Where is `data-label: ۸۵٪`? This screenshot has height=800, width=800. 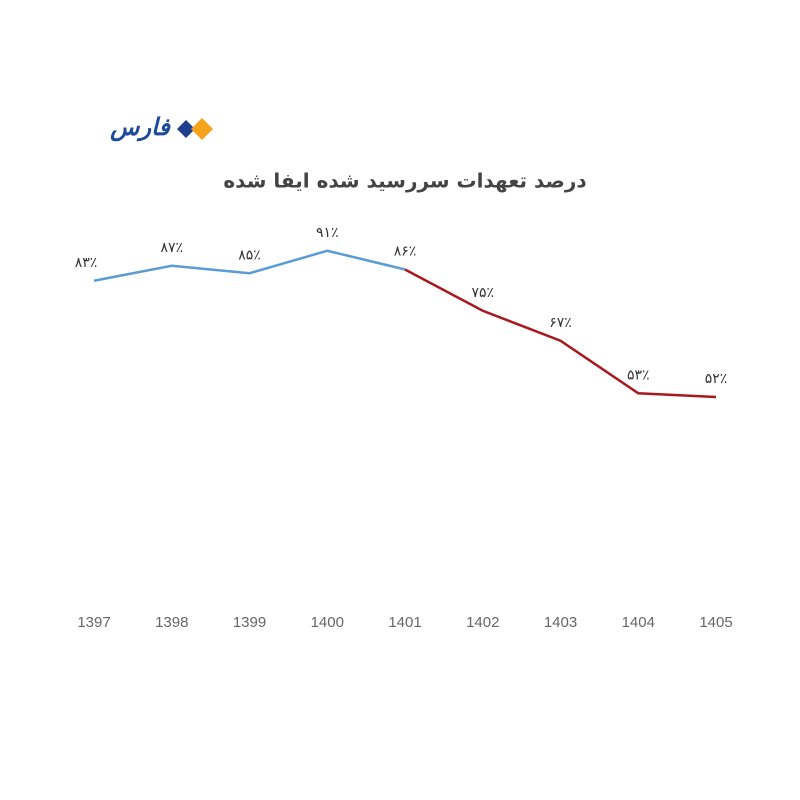 data-label: ۸۵٪ is located at coordinates (249, 255).